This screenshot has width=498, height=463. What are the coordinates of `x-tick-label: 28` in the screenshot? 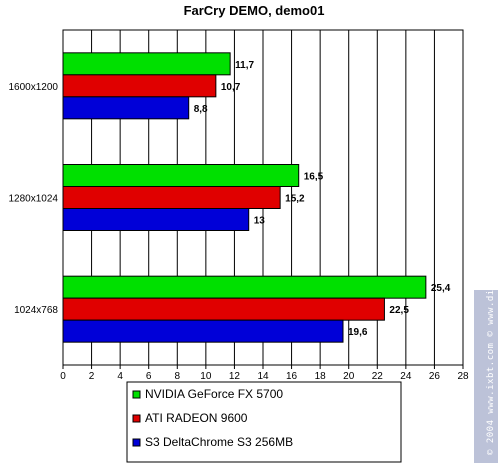 It's located at (463, 376).